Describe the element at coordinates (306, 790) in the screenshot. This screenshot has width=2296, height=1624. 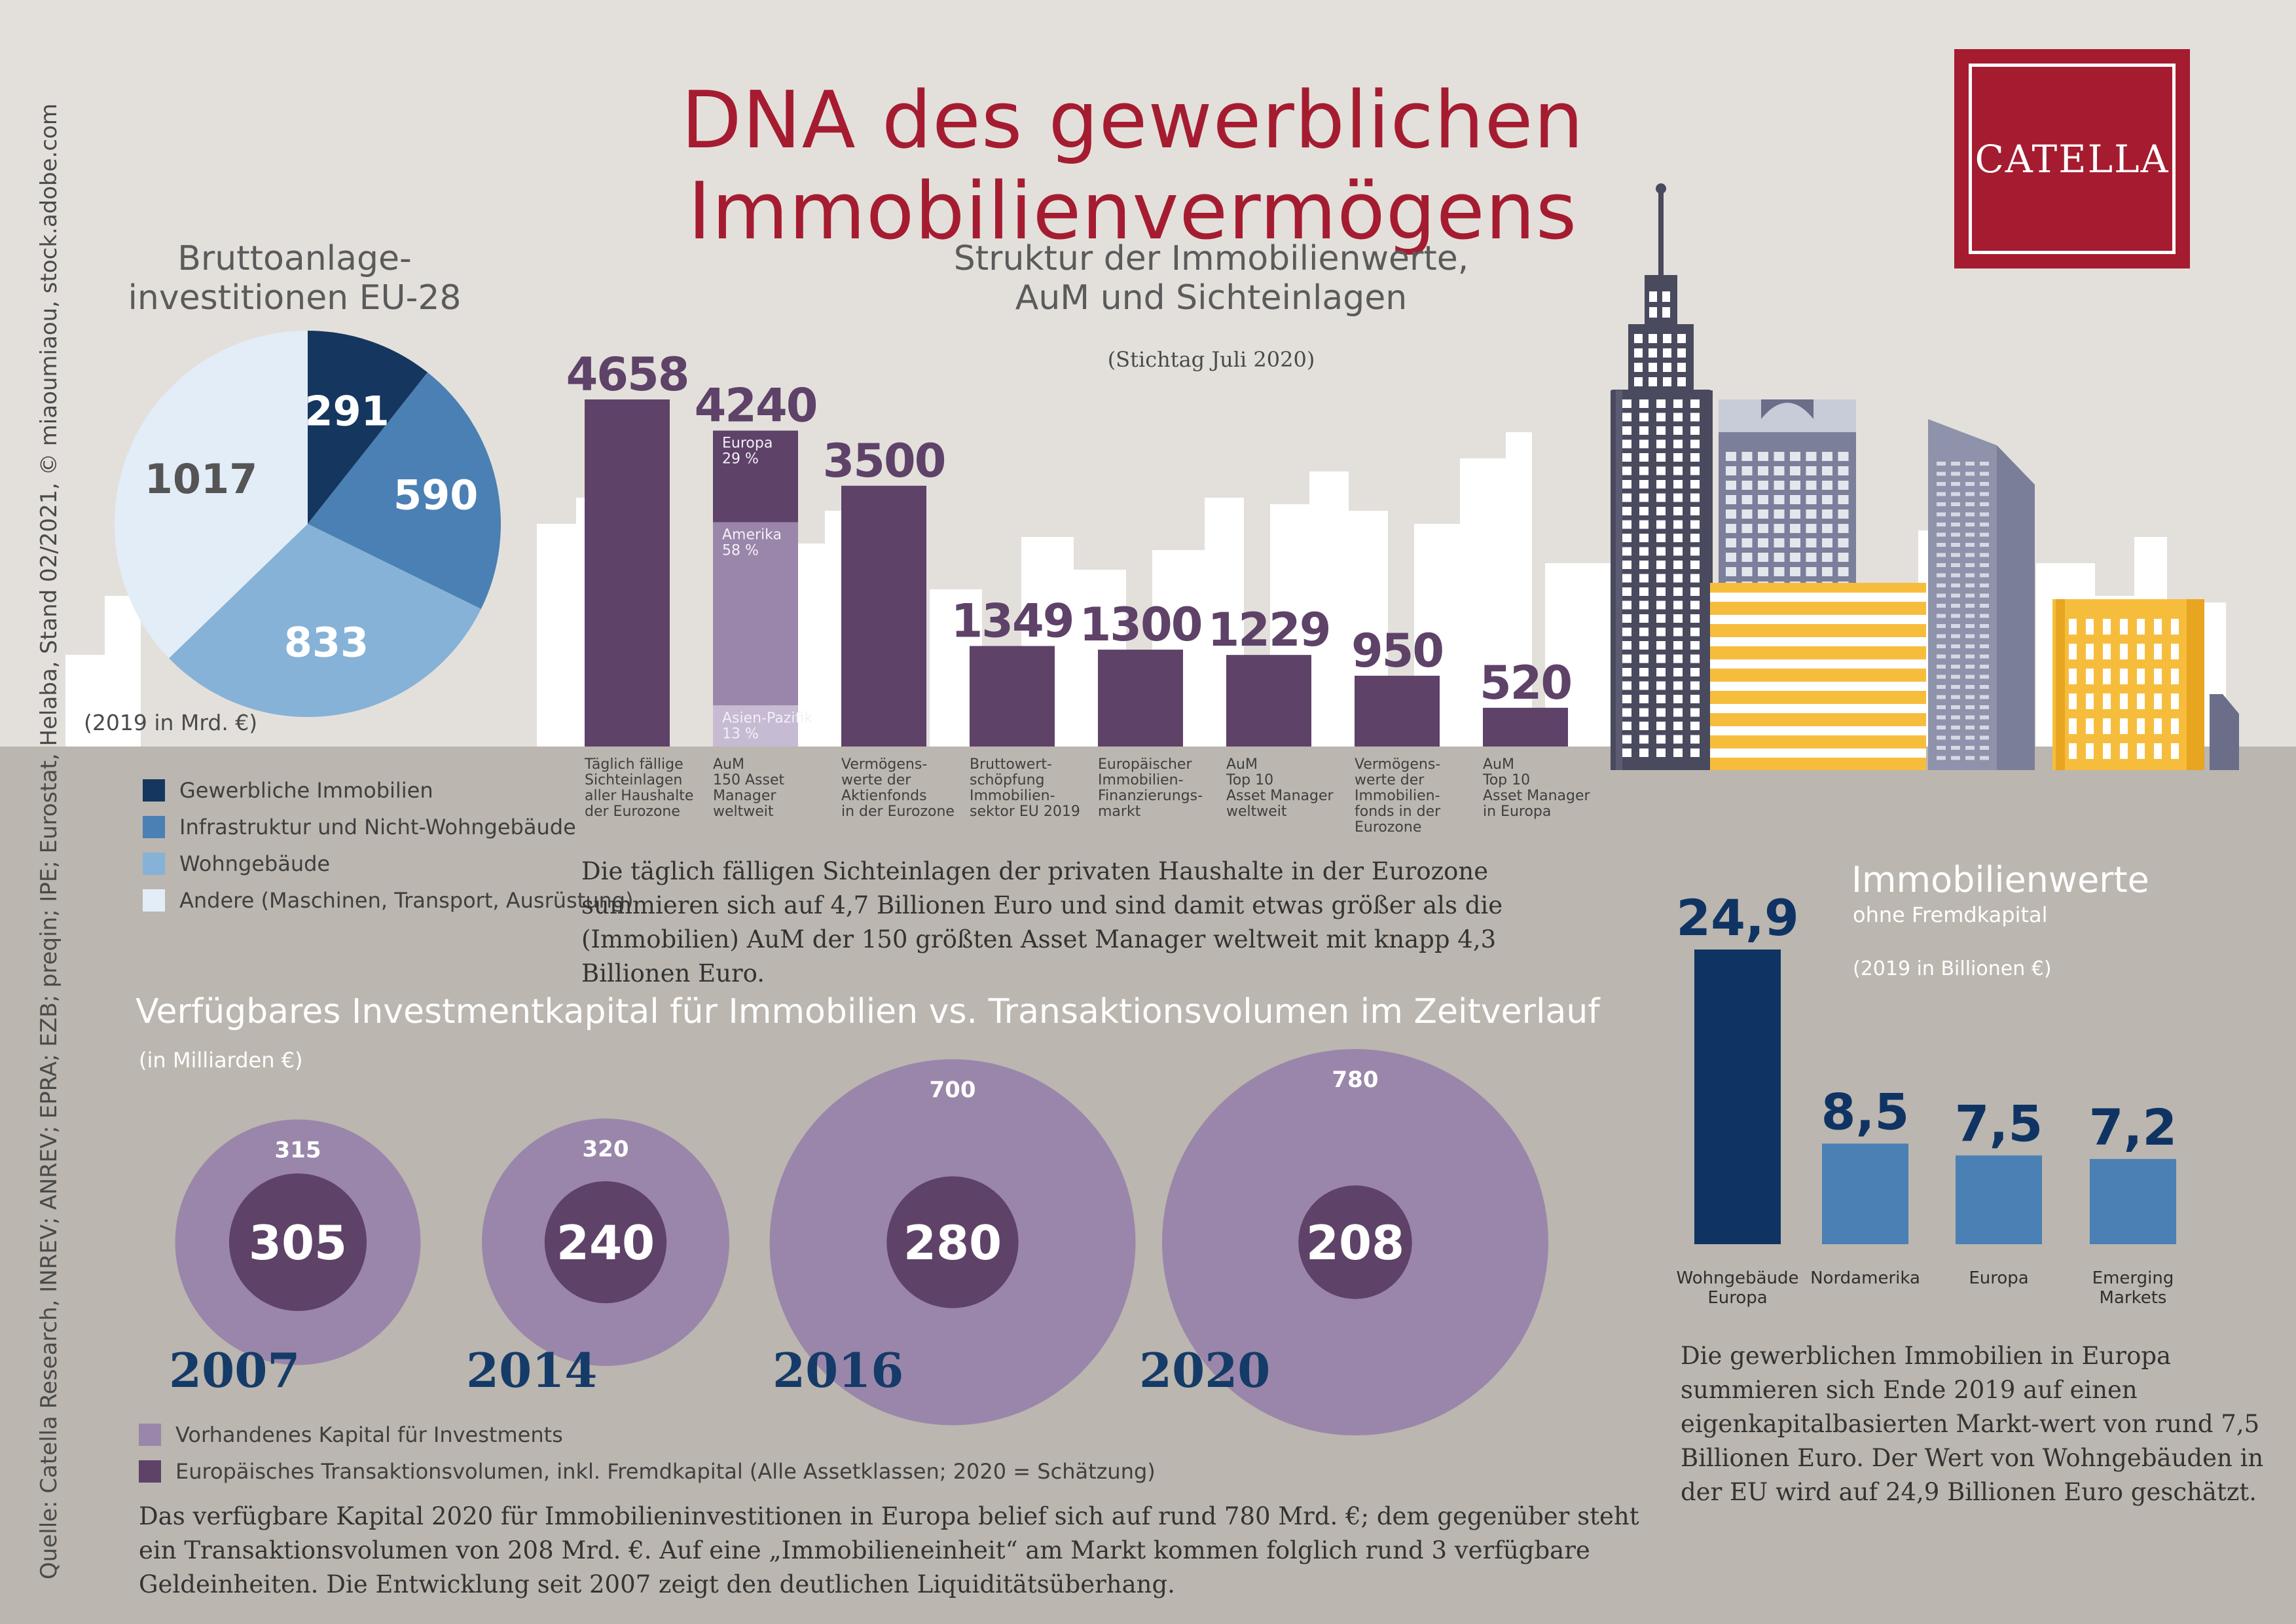
I see `legend-label: Gewerbliche Immobilien` at that location.